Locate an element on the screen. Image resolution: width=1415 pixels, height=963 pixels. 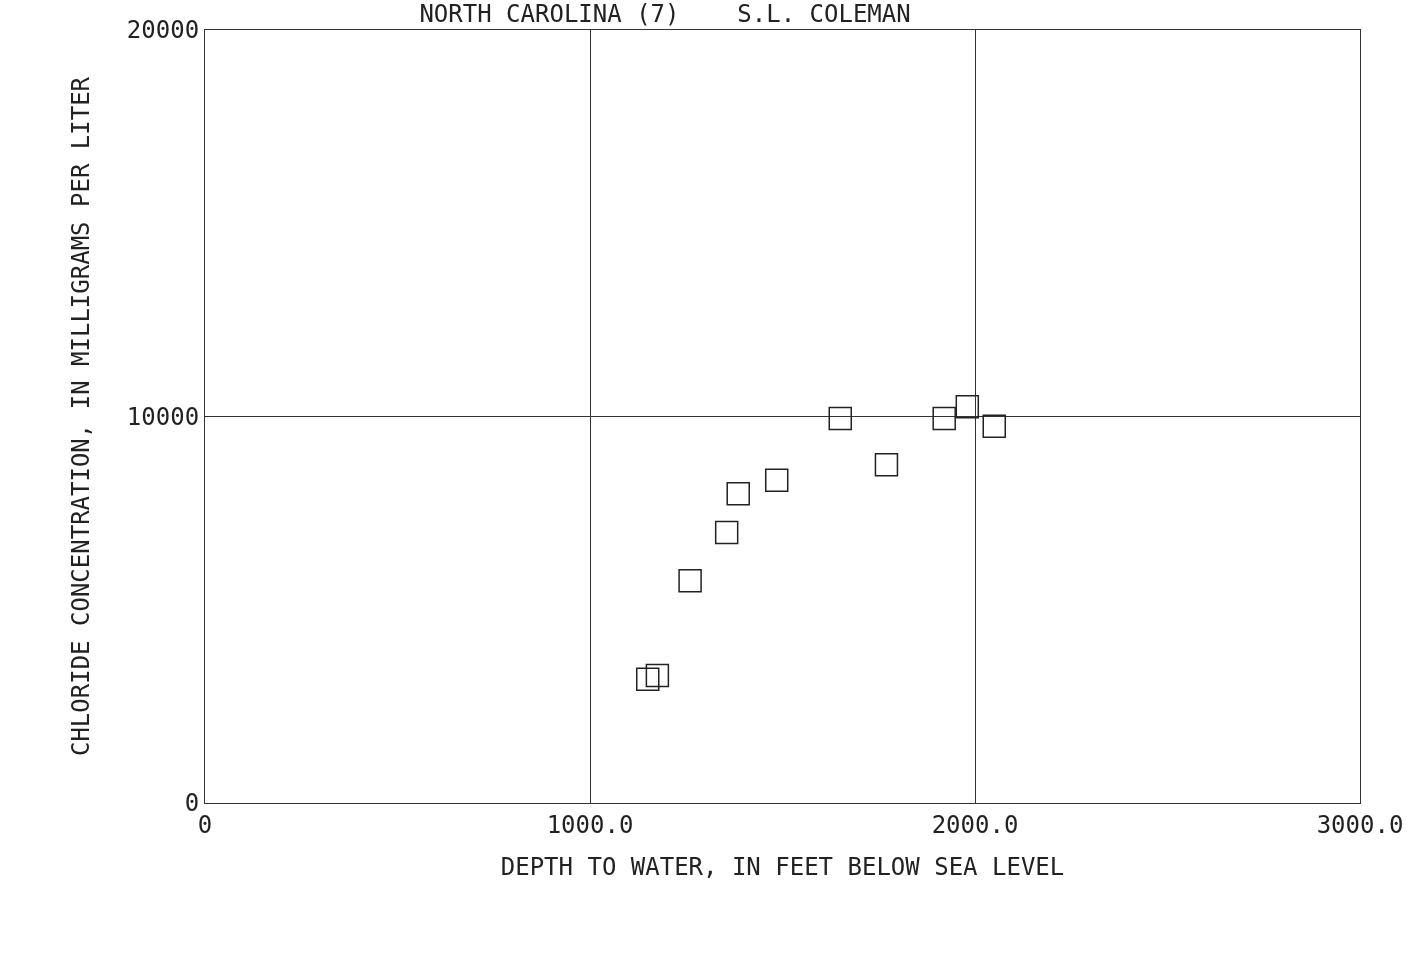
x-tick-label: 2000.0 is located at coordinates (975, 824).